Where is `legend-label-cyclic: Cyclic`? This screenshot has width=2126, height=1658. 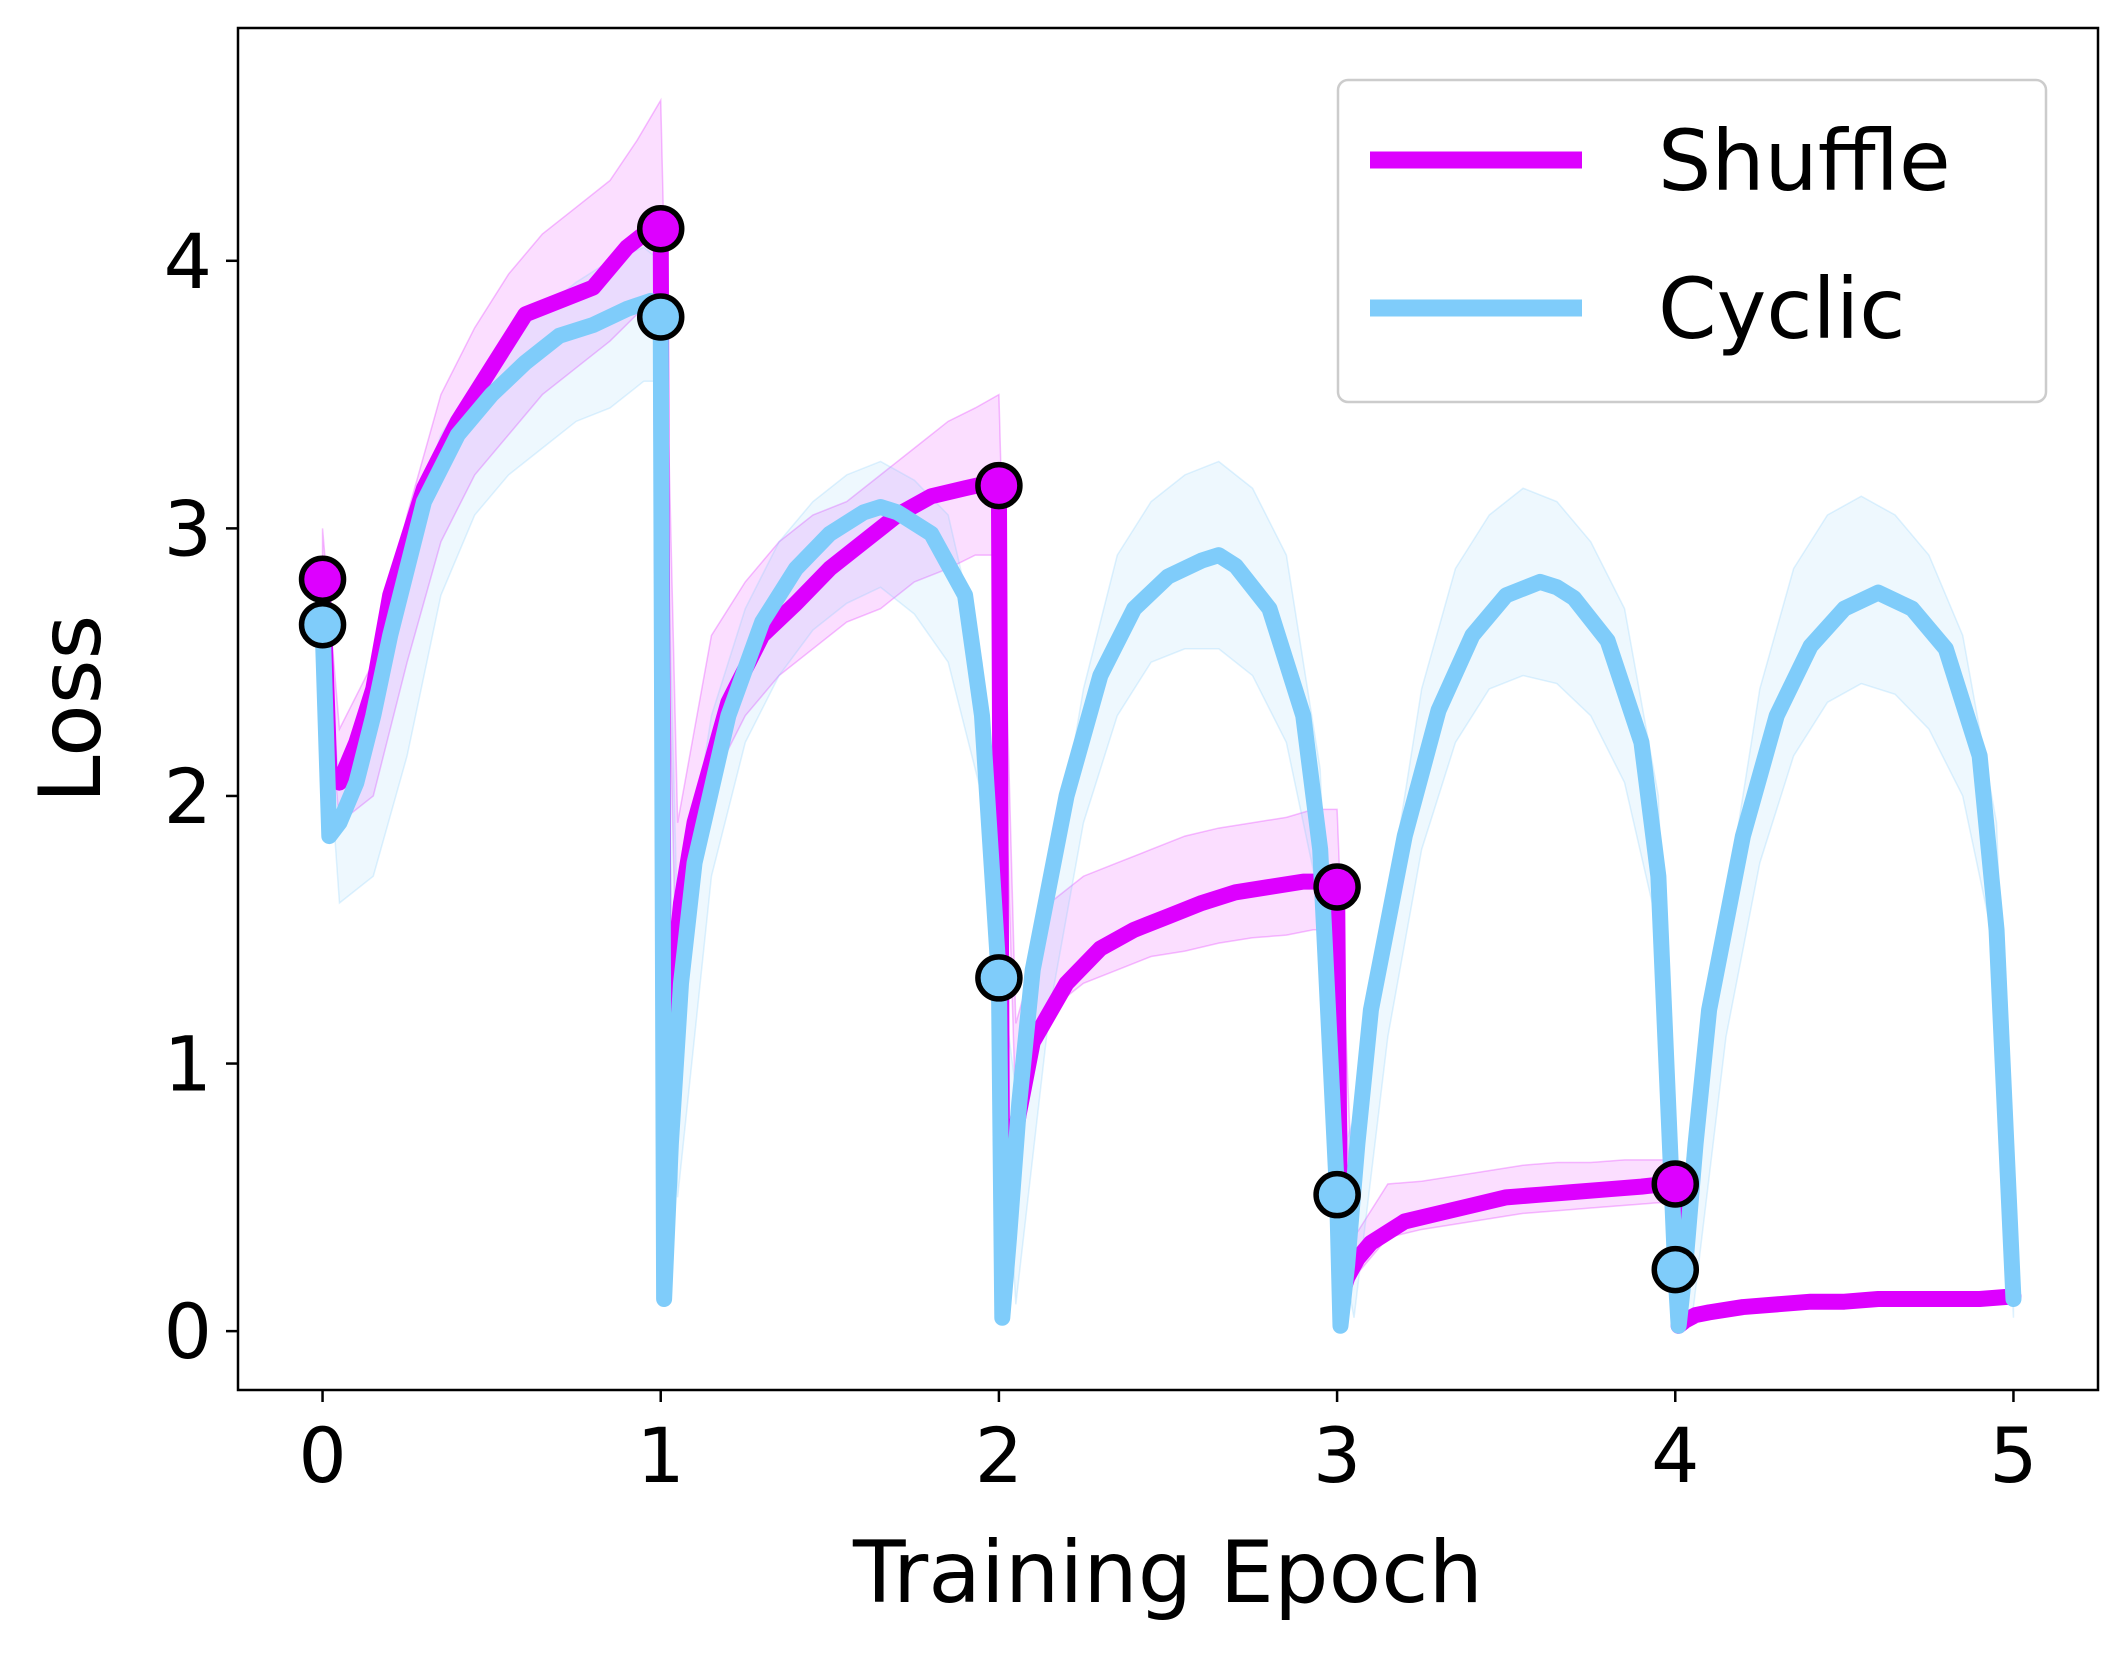 legend-label-cyclic: Cyclic is located at coordinates (1781, 309).